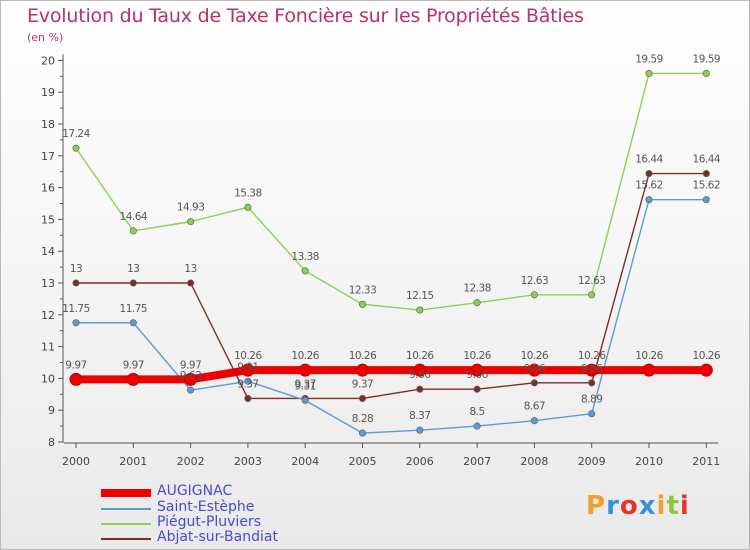 The width and height of the screenshot is (750, 550). What do you see at coordinates (76, 134) in the screenshot?
I see `data-label: 17.24` at bounding box center [76, 134].